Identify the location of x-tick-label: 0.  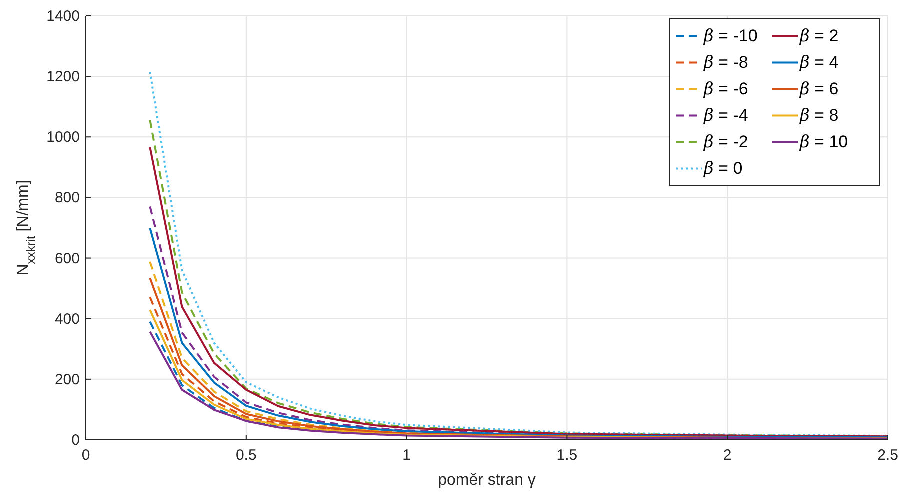
(86, 455).